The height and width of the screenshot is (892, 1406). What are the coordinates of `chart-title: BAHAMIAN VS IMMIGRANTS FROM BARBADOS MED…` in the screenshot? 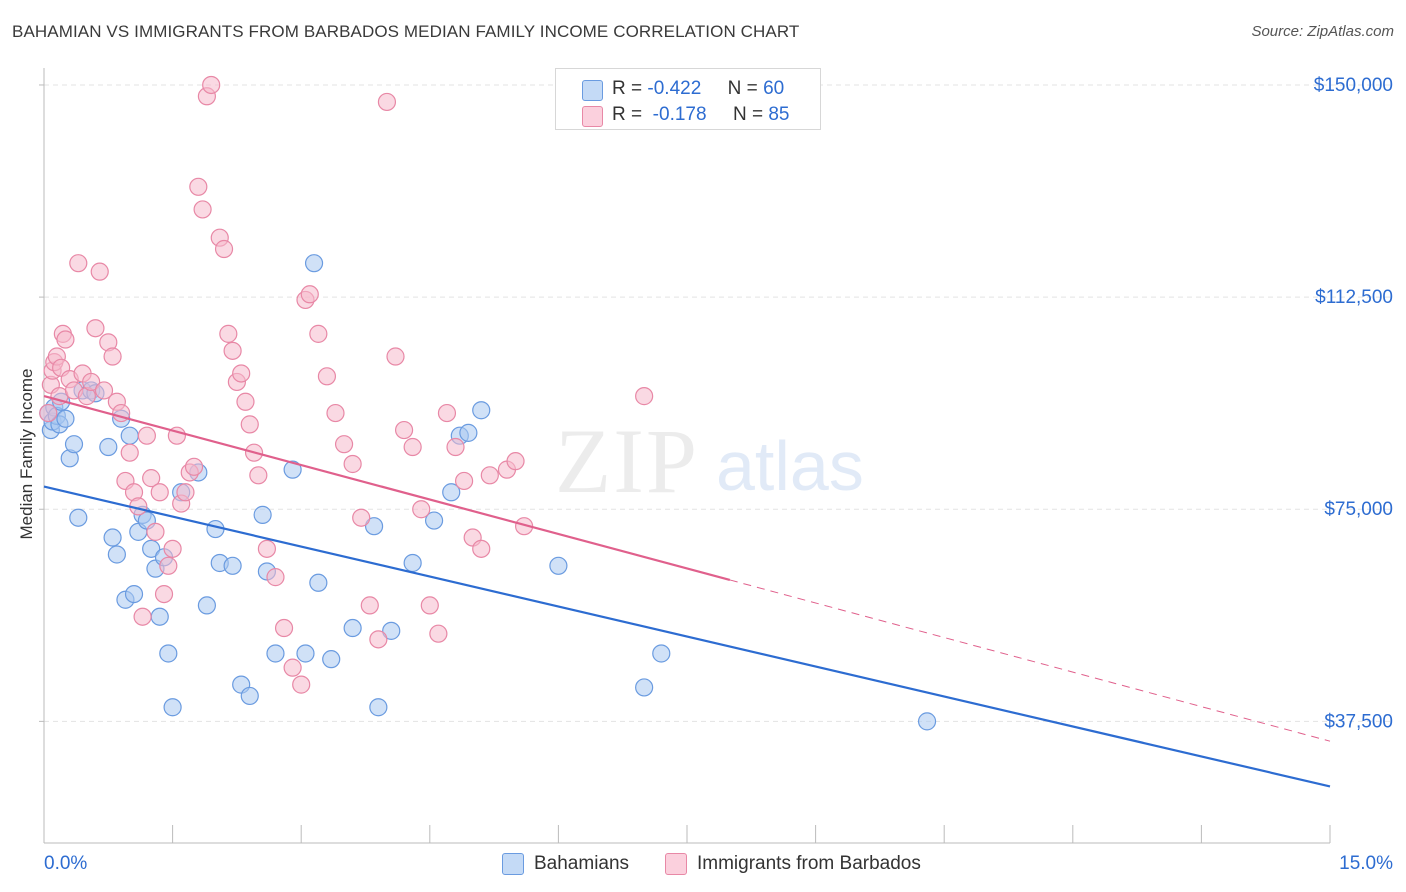 It's located at (406, 31).